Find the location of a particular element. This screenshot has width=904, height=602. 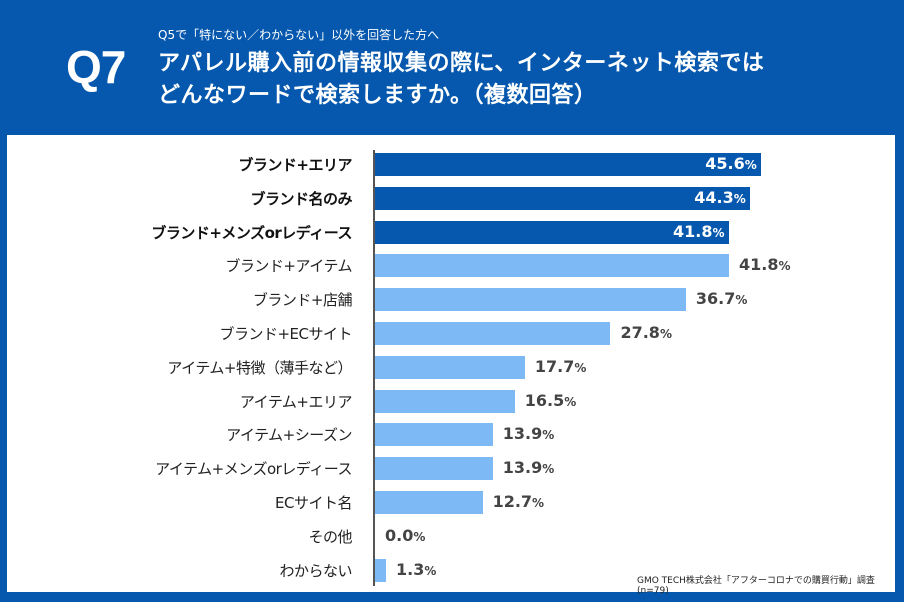

category-label: ブランド+メンズorレディース is located at coordinates (251, 232).